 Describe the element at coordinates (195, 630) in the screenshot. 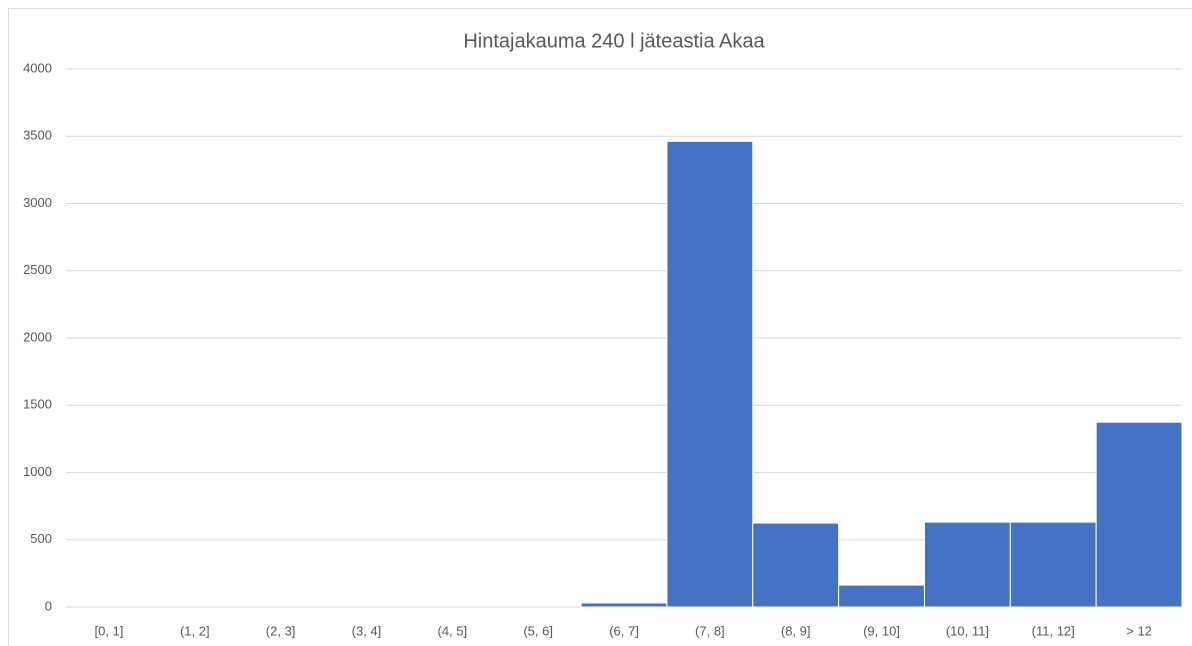

I see `x-tick-label: (1, 2]` at that location.